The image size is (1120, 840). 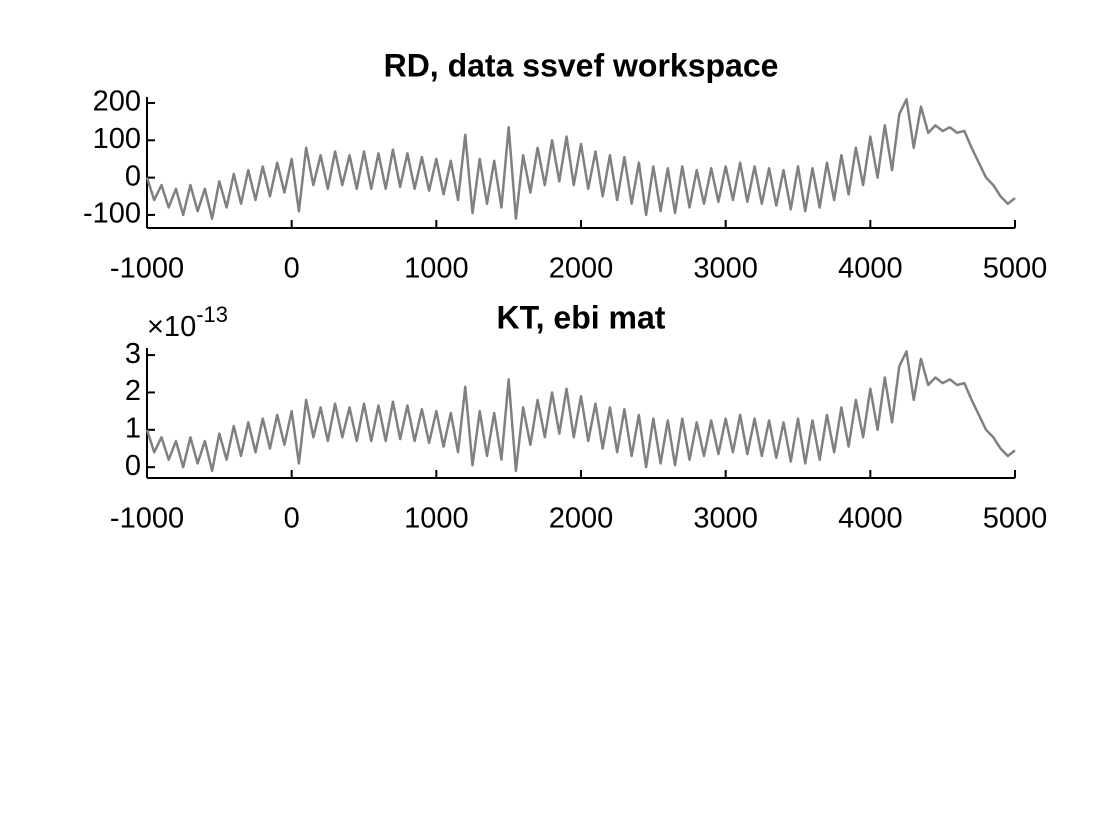 I want to click on y-tick-label: 1, so click(x=133, y=428).